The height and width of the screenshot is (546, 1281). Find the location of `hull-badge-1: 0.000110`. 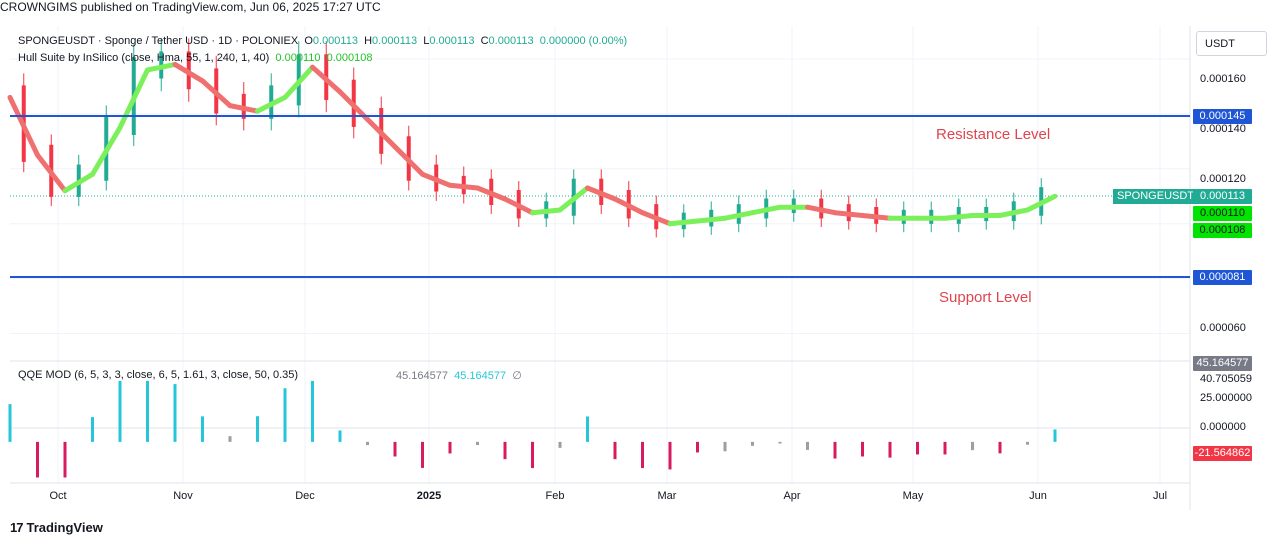

hull-badge-1: 0.000110 is located at coordinates (1222, 213).